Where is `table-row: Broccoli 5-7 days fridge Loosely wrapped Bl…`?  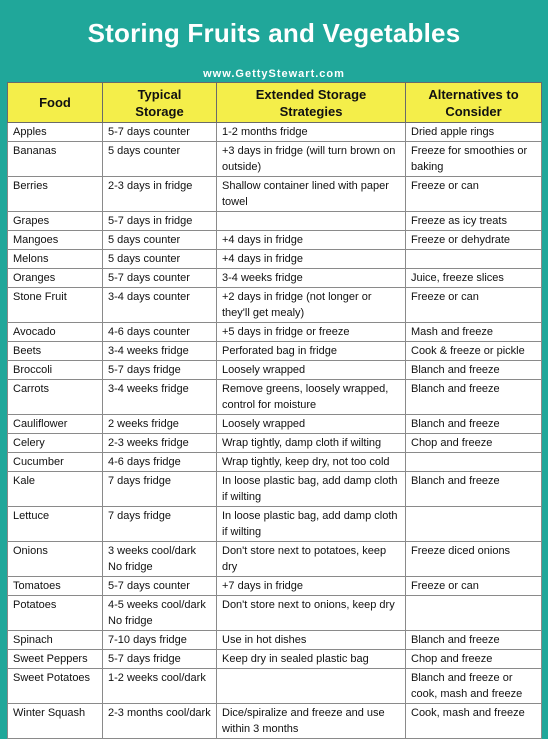
table-row: Broccoli 5-7 days fridge Loosely wrapped Bl… is located at coordinates (274, 370).